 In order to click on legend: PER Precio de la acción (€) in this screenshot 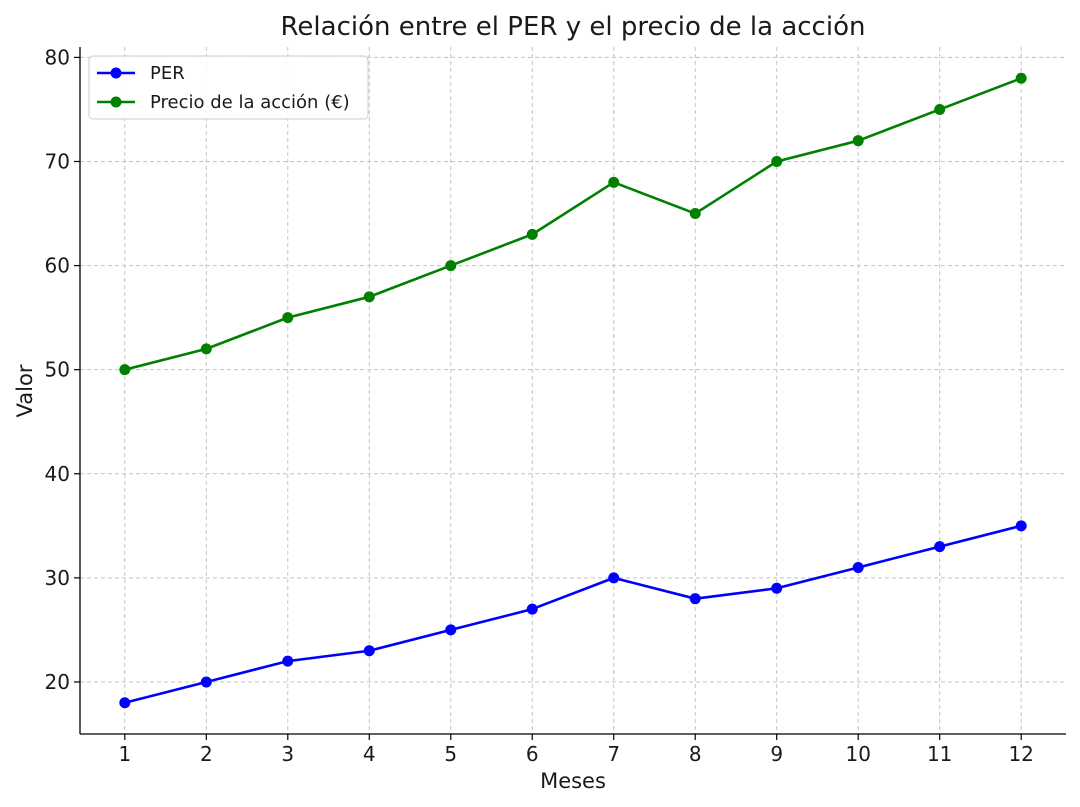, I will do `click(228, 87)`.